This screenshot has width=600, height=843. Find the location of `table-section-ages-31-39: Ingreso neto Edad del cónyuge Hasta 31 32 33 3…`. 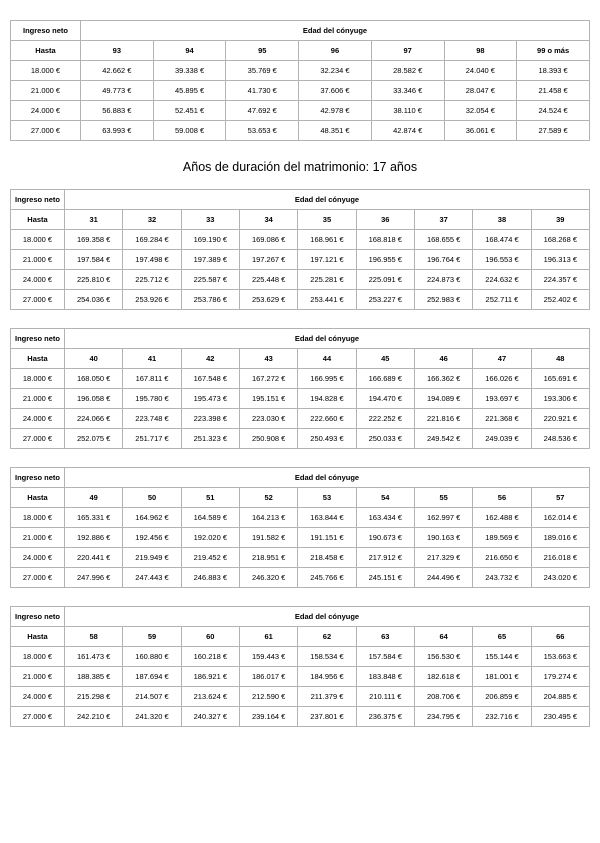

table-section-ages-31-39: Ingreso neto Edad del cónyuge Hasta 31 32 33 3… is located at coordinates (300, 249).